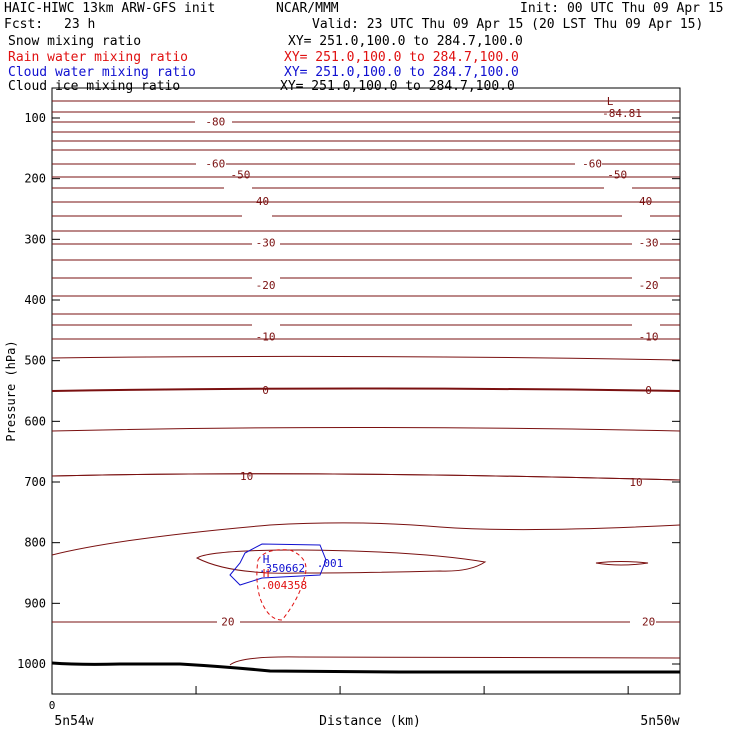 This screenshot has height=740, width=740. What do you see at coordinates (24, 24) in the screenshot?
I see `forecast-label: Fcst:` at bounding box center [24, 24].